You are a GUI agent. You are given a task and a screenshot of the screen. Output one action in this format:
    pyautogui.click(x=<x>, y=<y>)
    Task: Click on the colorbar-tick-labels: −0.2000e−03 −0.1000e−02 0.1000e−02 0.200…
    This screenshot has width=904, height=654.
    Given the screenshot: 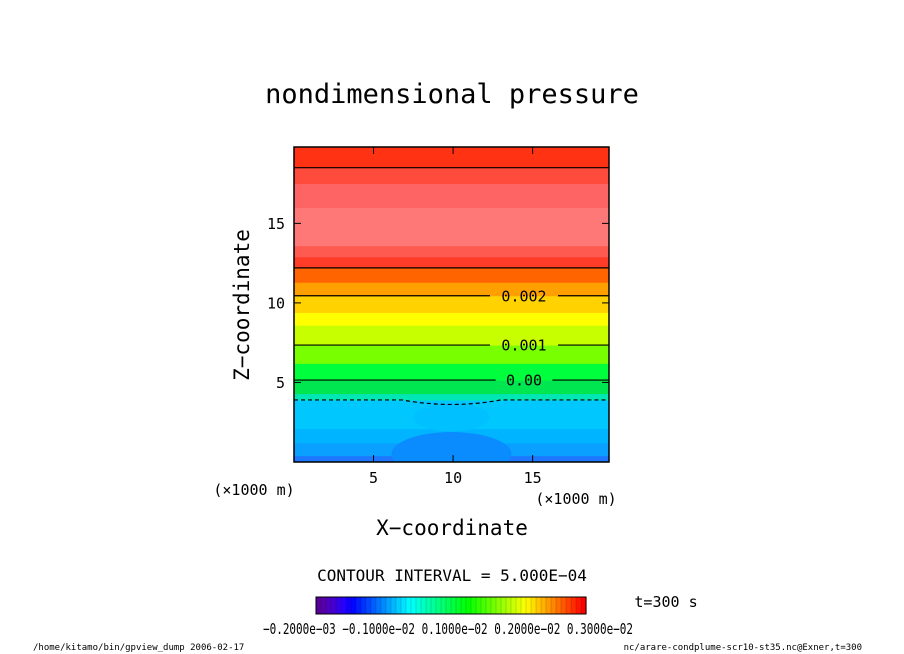 What is the action you would take?
    pyautogui.click(x=448, y=629)
    